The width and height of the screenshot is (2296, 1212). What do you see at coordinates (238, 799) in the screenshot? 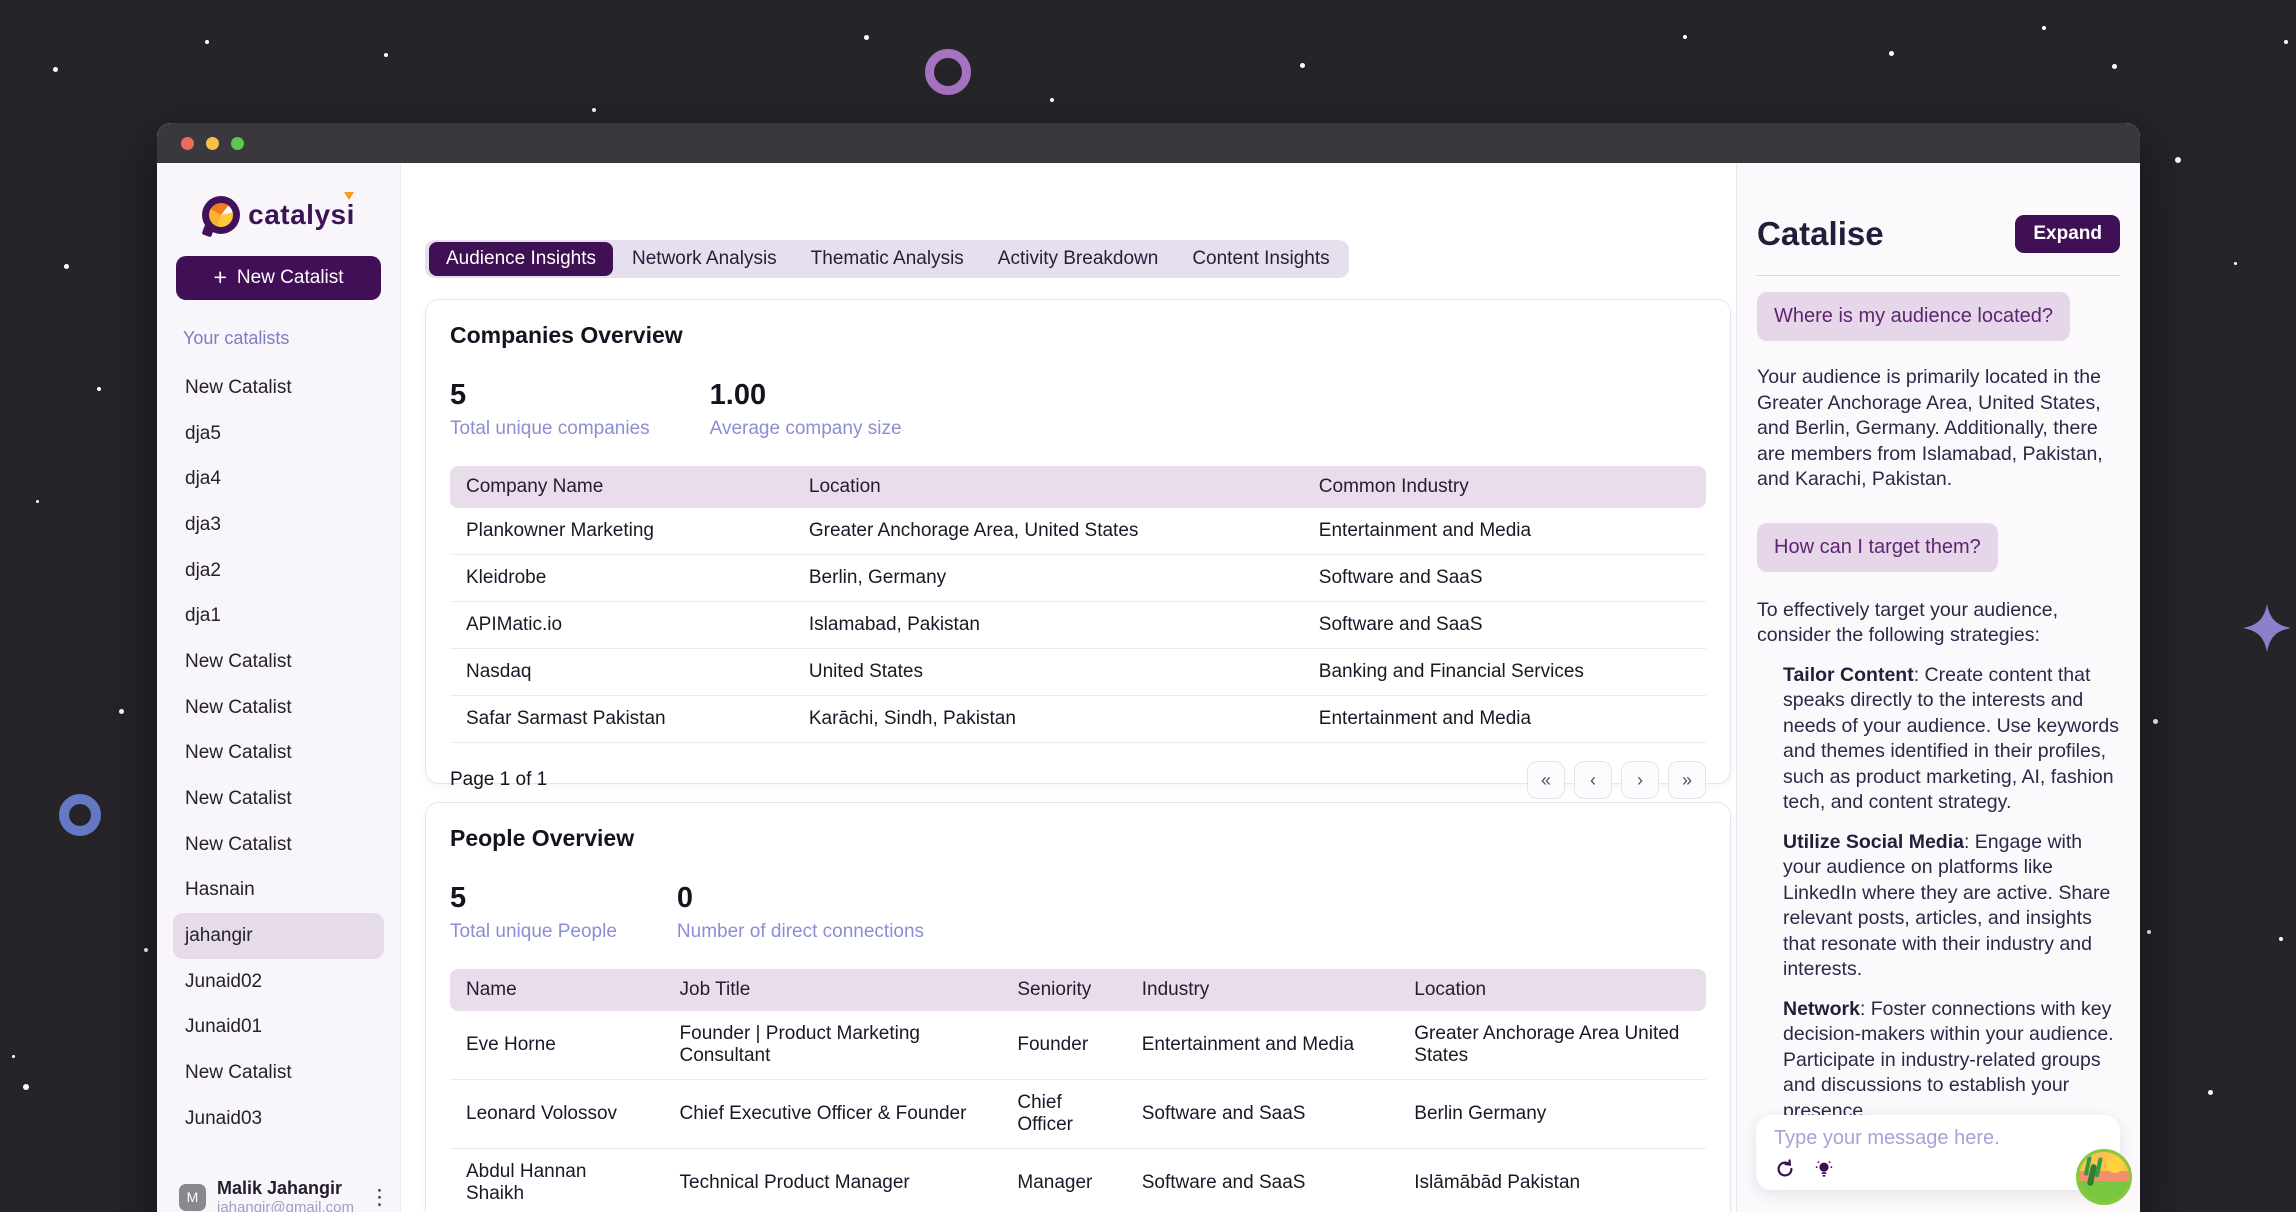
I see `sidebar-catalist-item-9: New Catalist` at bounding box center [238, 799].